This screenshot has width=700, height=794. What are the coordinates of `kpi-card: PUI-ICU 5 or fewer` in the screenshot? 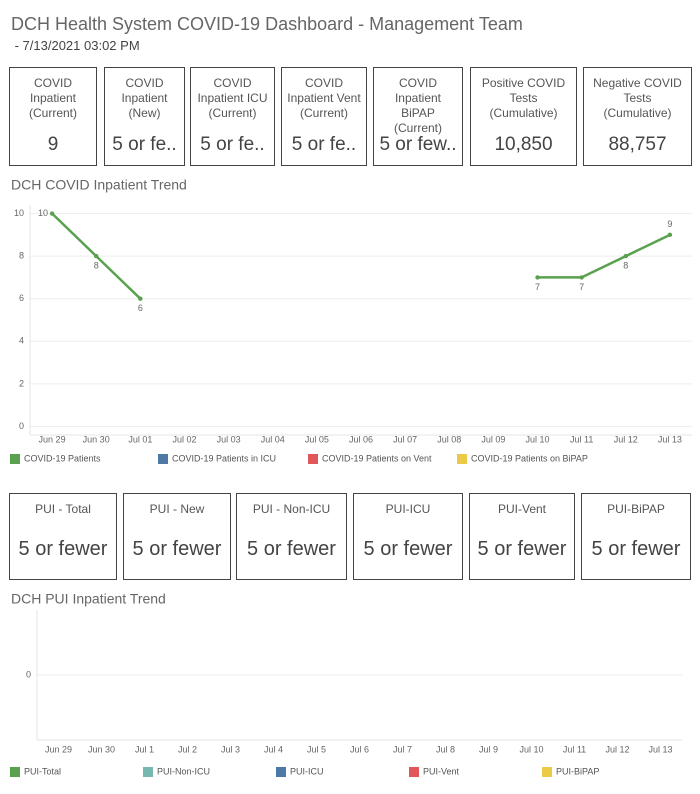 It's located at (408, 536).